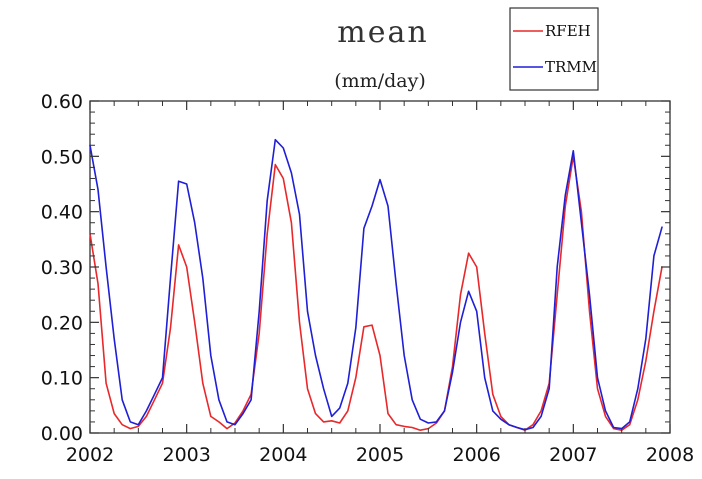  I want to click on y-tick-label: 0.30, so click(62, 268).